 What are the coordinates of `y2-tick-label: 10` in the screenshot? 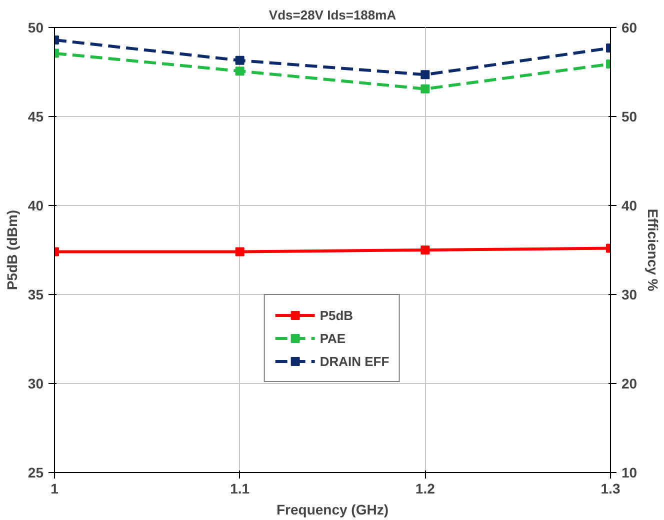 It's located at (630, 472).